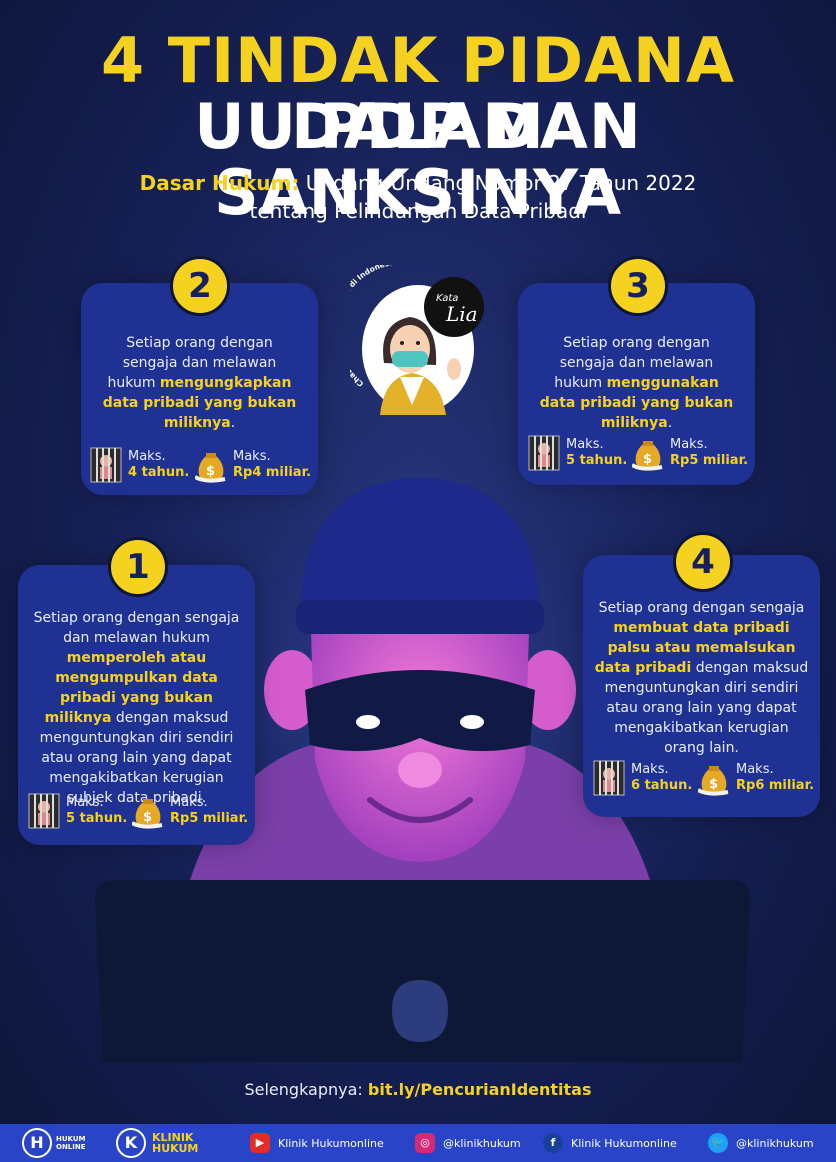 This screenshot has height=1162, width=836. What do you see at coordinates (461, 314) in the screenshot?
I see `brand-script: Lia` at bounding box center [461, 314].